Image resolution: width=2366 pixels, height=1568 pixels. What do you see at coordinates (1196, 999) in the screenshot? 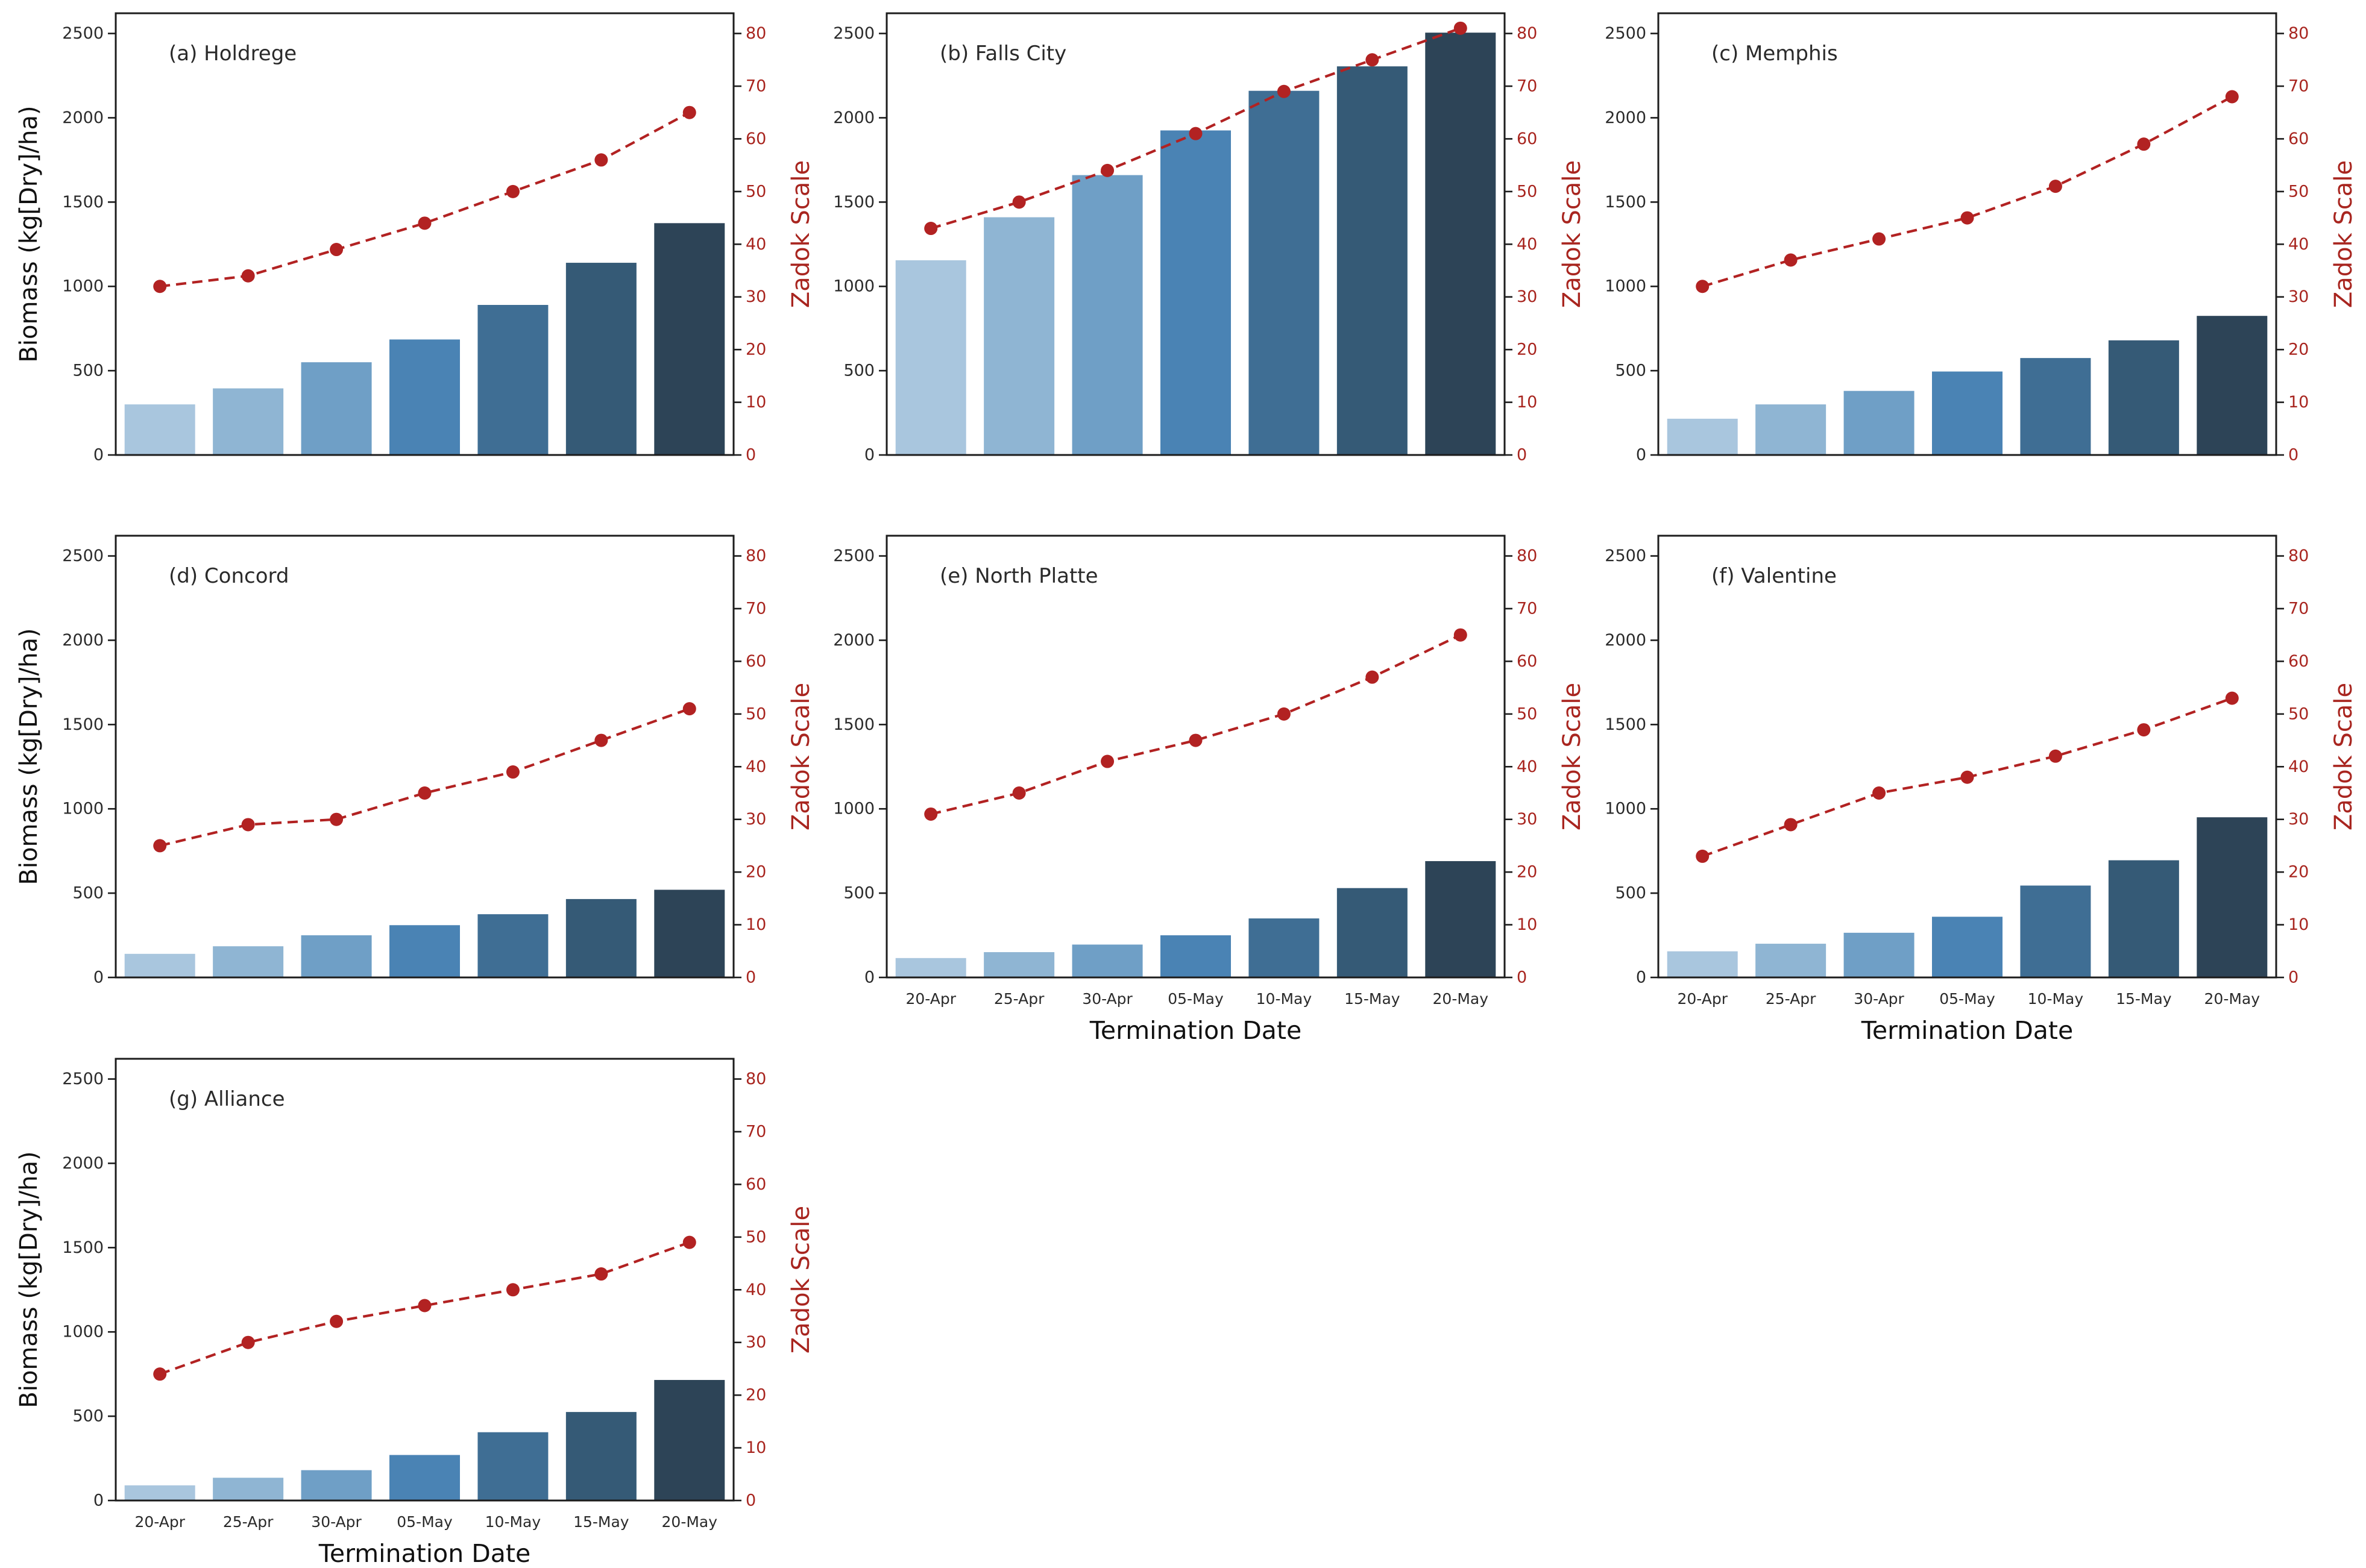
I see `x-tick-label: 05-May` at bounding box center [1196, 999].